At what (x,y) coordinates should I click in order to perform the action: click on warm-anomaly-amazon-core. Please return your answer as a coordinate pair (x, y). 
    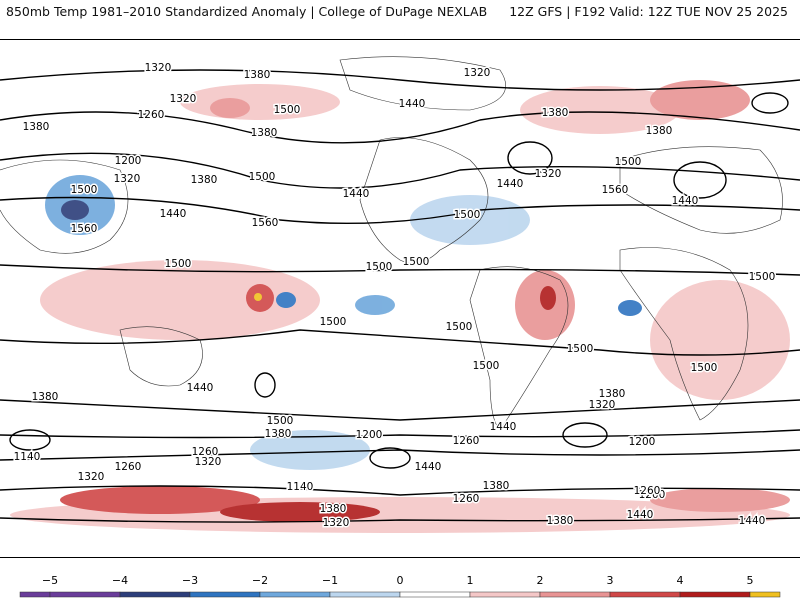
    Looking at the image, I should click on (548, 298).